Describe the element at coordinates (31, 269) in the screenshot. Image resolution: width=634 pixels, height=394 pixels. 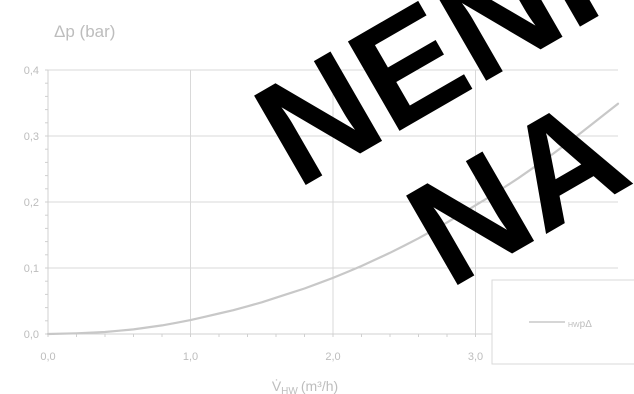
I see `y-tick-label: 0,1` at that location.